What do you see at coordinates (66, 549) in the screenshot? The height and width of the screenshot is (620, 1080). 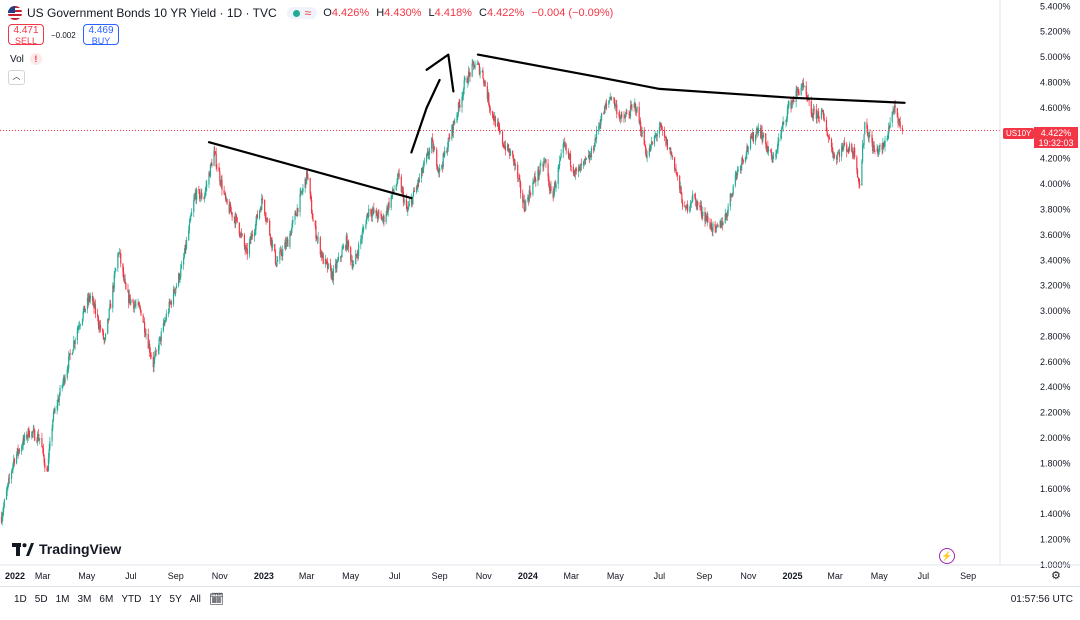 I see `tradingview-logo: TradingView` at bounding box center [66, 549].